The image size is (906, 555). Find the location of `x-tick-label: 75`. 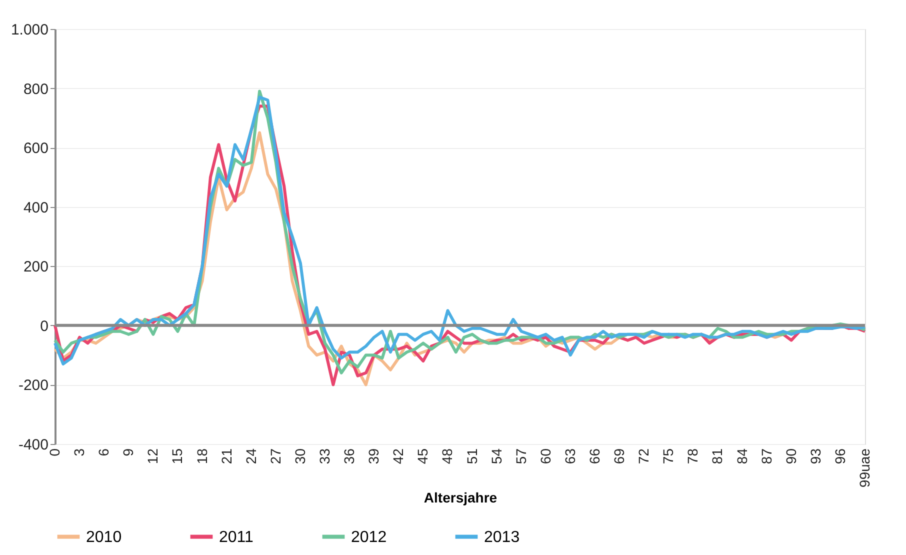

x-tick-label: 75 is located at coordinates (668, 456).